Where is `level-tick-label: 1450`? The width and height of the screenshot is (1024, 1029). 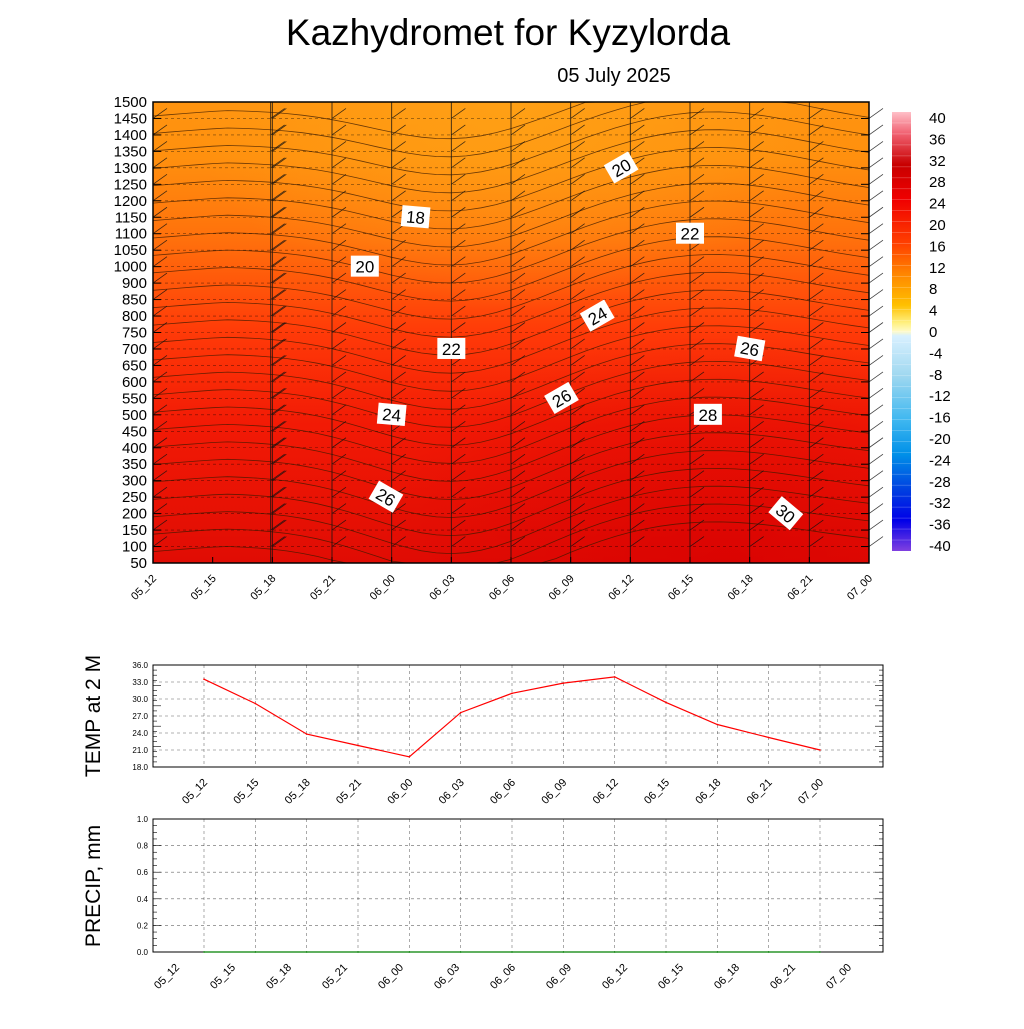
level-tick-label: 1450 is located at coordinates (130, 118).